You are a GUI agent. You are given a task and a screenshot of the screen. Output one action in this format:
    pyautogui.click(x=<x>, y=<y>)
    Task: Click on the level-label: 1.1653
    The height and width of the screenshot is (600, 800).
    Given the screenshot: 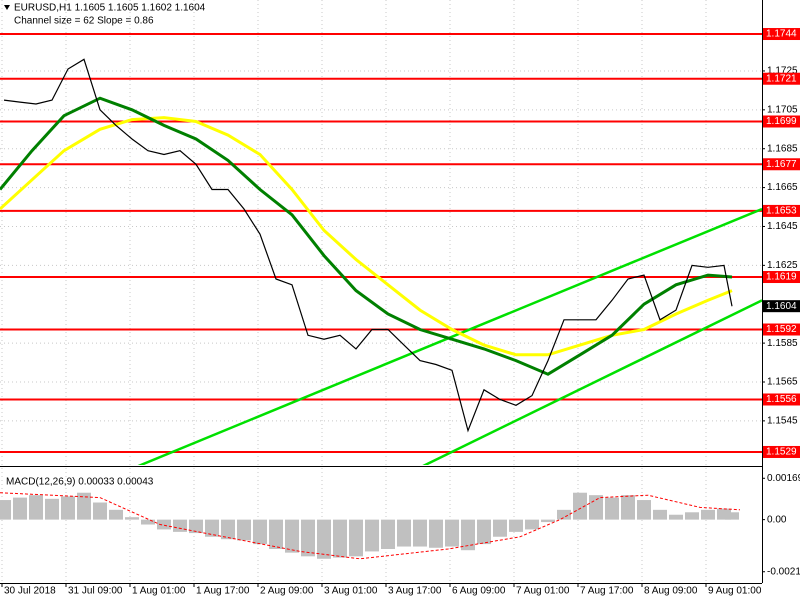 What is the action you would take?
    pyautogui.click(x=781, y=211)
    